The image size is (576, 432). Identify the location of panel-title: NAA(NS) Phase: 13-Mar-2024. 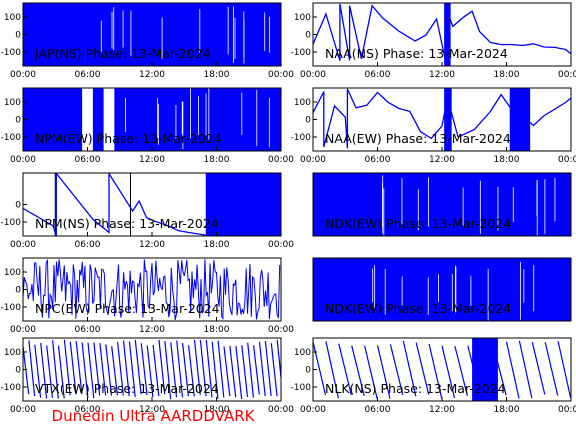
(416, 53).